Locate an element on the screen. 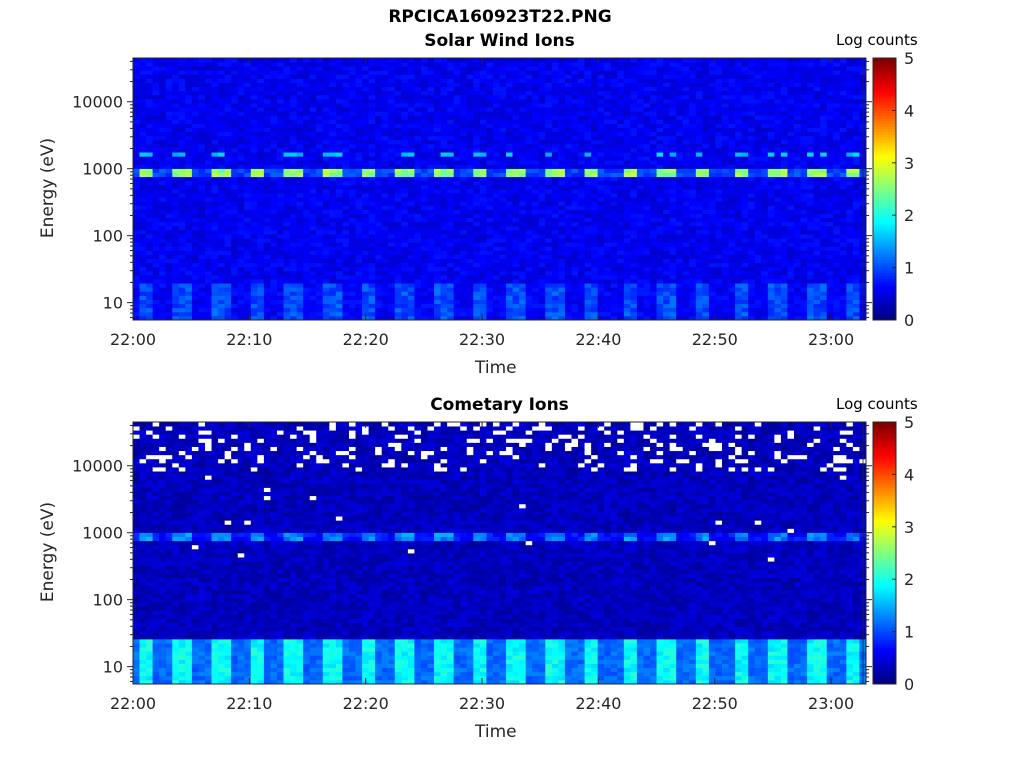 The height and width of the screenshot is (768, 1024). xlabel-cometary: Time is located at coordinates (496, 732).